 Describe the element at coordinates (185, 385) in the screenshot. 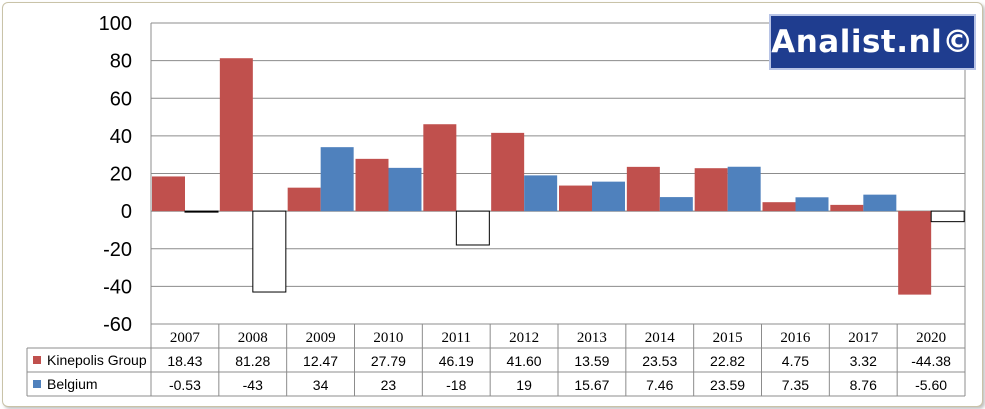

I see `data-label: -0.53` at that location.